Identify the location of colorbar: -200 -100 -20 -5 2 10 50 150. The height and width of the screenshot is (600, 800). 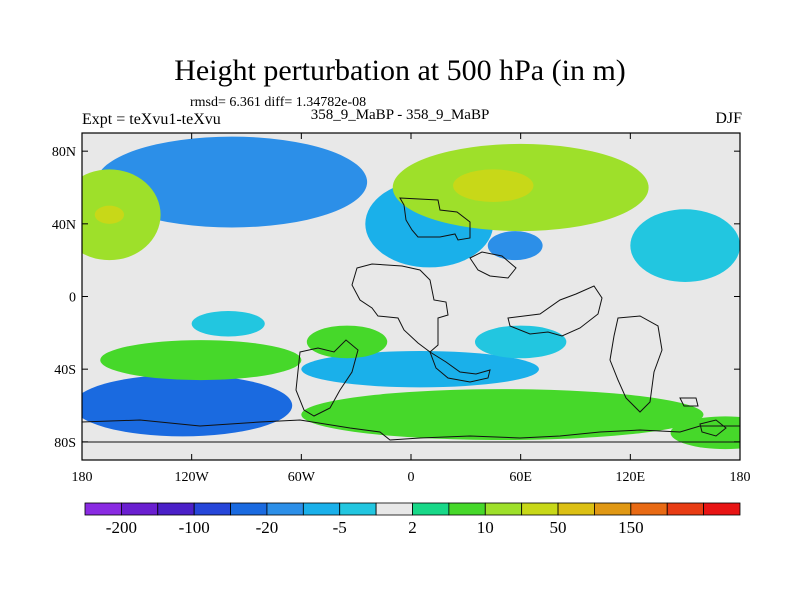
(412, 519).